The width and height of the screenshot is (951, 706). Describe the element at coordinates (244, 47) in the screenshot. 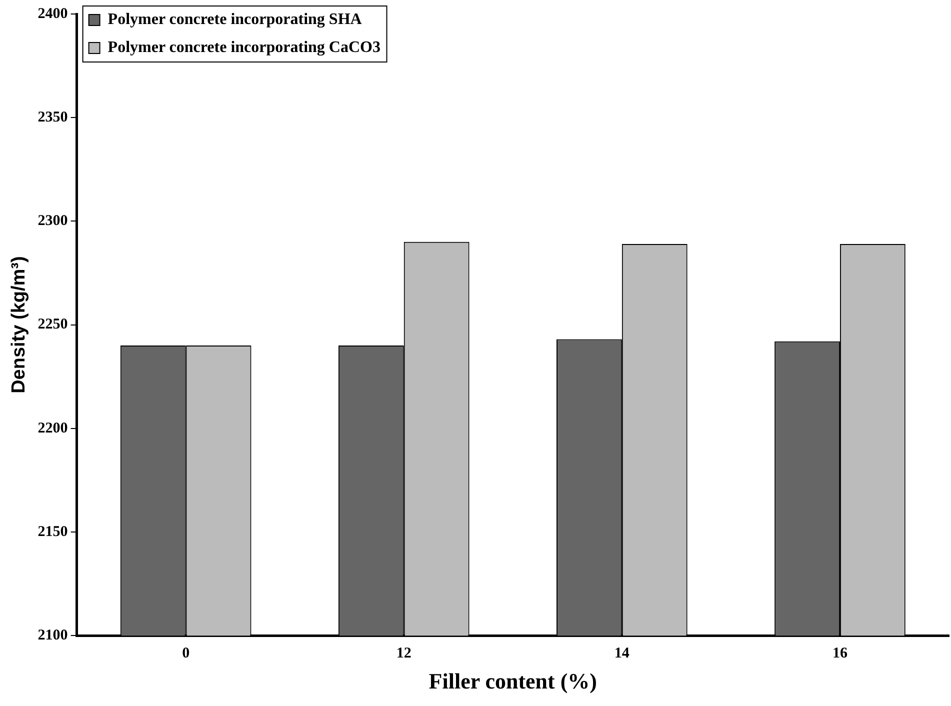

I see `legend-label: Polymer concrete incorporating CaCO3` at that location.